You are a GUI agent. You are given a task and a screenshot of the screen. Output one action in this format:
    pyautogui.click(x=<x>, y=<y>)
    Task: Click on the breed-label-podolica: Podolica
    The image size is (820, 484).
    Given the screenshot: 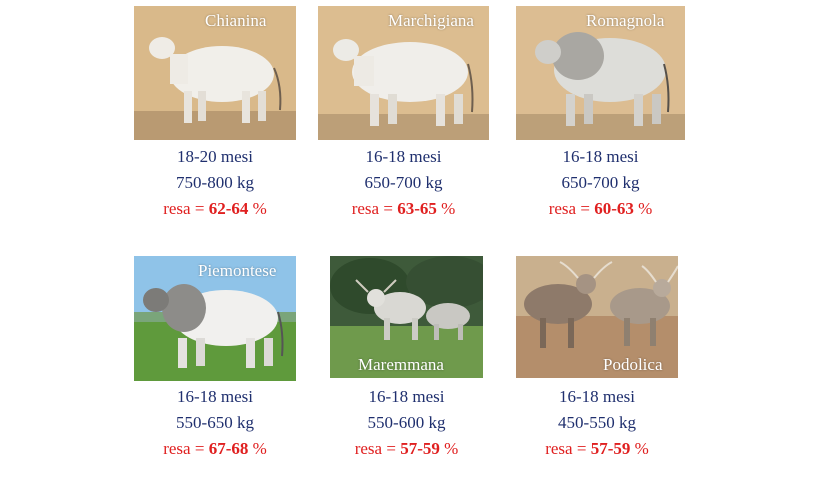 What is the action you would take?
    pyautogui.click(x=633, y=364)
    